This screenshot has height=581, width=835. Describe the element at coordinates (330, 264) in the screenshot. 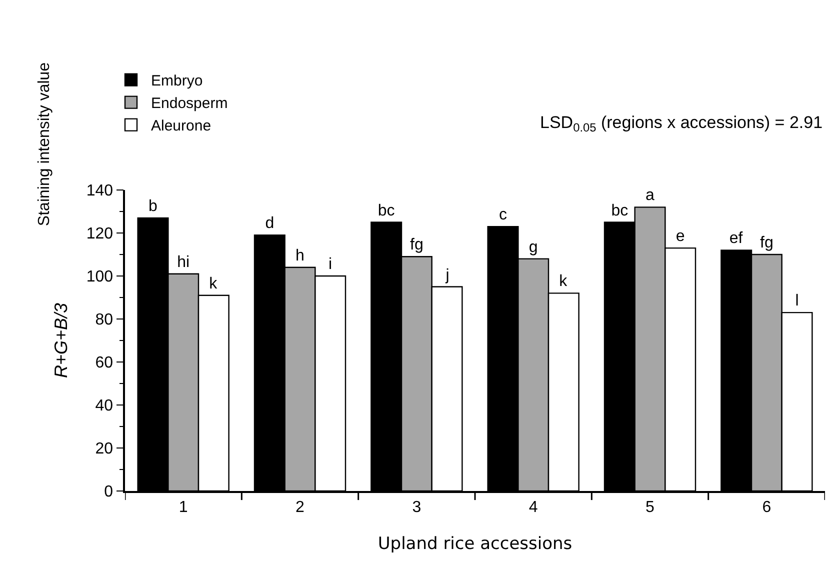

I see `data-label: i` at that location.